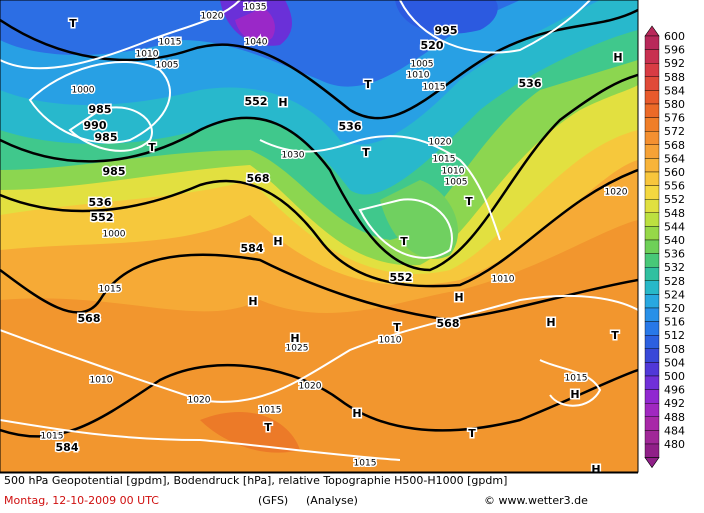 This screenshot has height=513, width=704. Describe the element at coordinates (674, 213) in the screenshot. I see `colorbar-label: 548` at that location.